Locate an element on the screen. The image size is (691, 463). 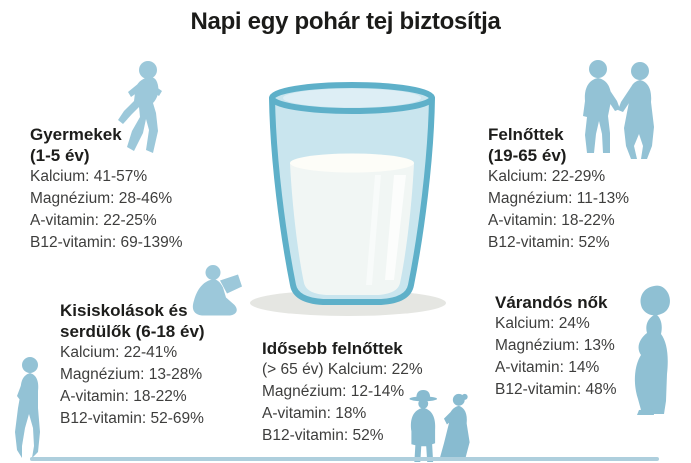
group-heading: Kisiskolások és is located at coordinates (124, 310).